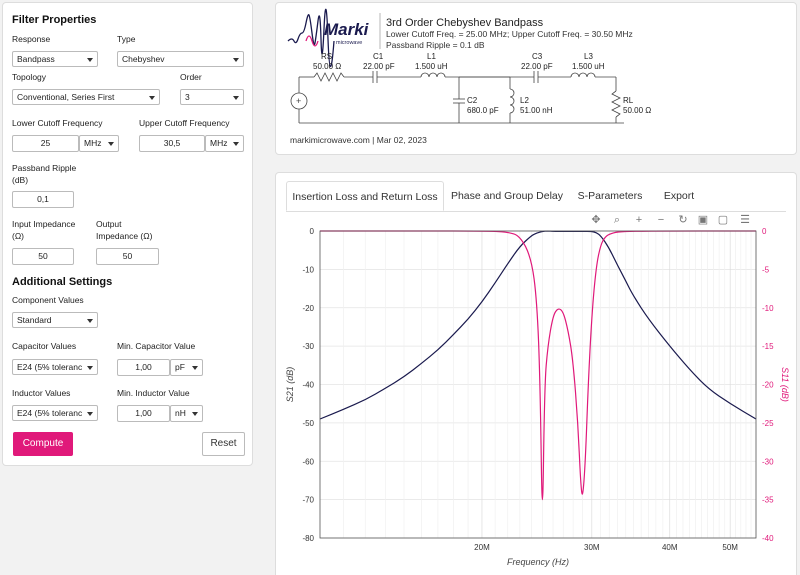 Image resolution: width=800 pixels, height=575 pixels. I want to click on upper-cutoff-label: Upper Cutoff Frequency, so click(184, 123).